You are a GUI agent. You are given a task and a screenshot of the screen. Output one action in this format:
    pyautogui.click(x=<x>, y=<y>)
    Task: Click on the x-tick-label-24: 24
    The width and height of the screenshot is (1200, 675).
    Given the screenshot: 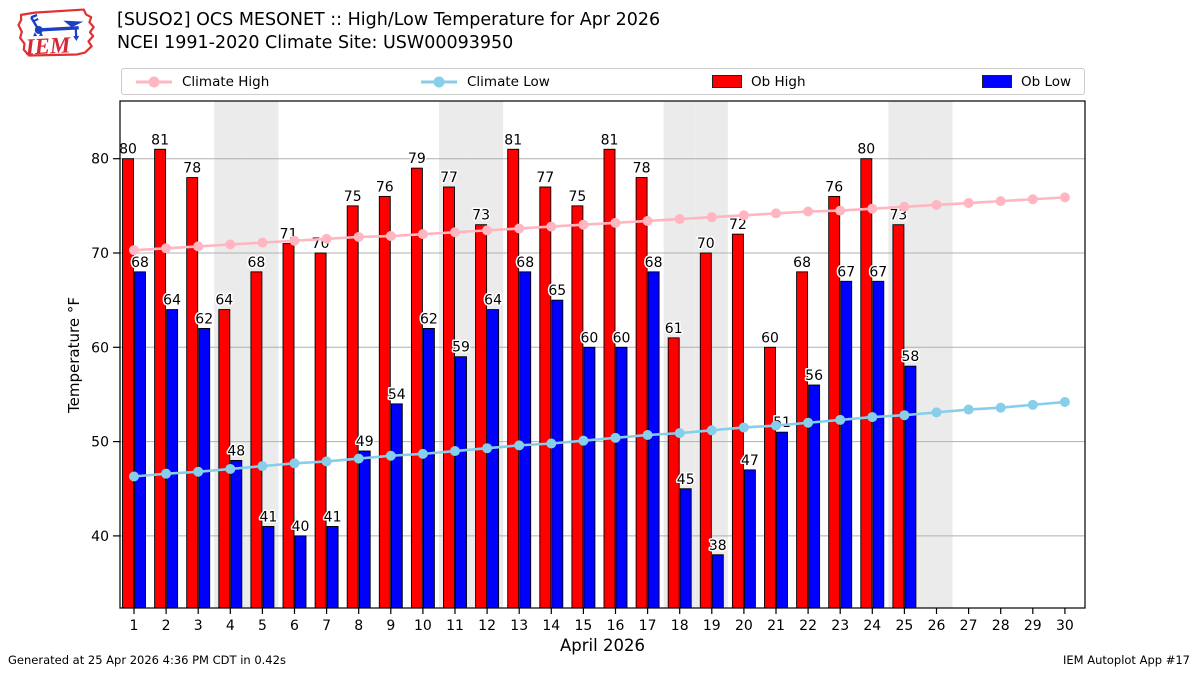 What is the action you would take?
    pyautogui.click(x=872, y=626)
    